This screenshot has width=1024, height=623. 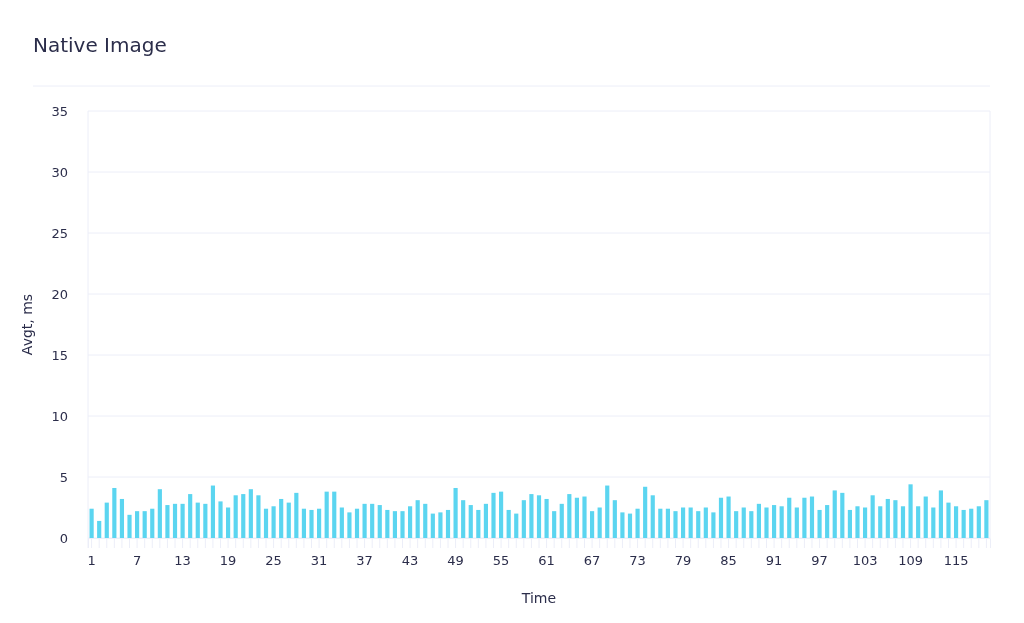 What do you see at coordinates (273, 561) in the screenshot?
I see `x-tick-label: 25` at bounding box center [273, 561].